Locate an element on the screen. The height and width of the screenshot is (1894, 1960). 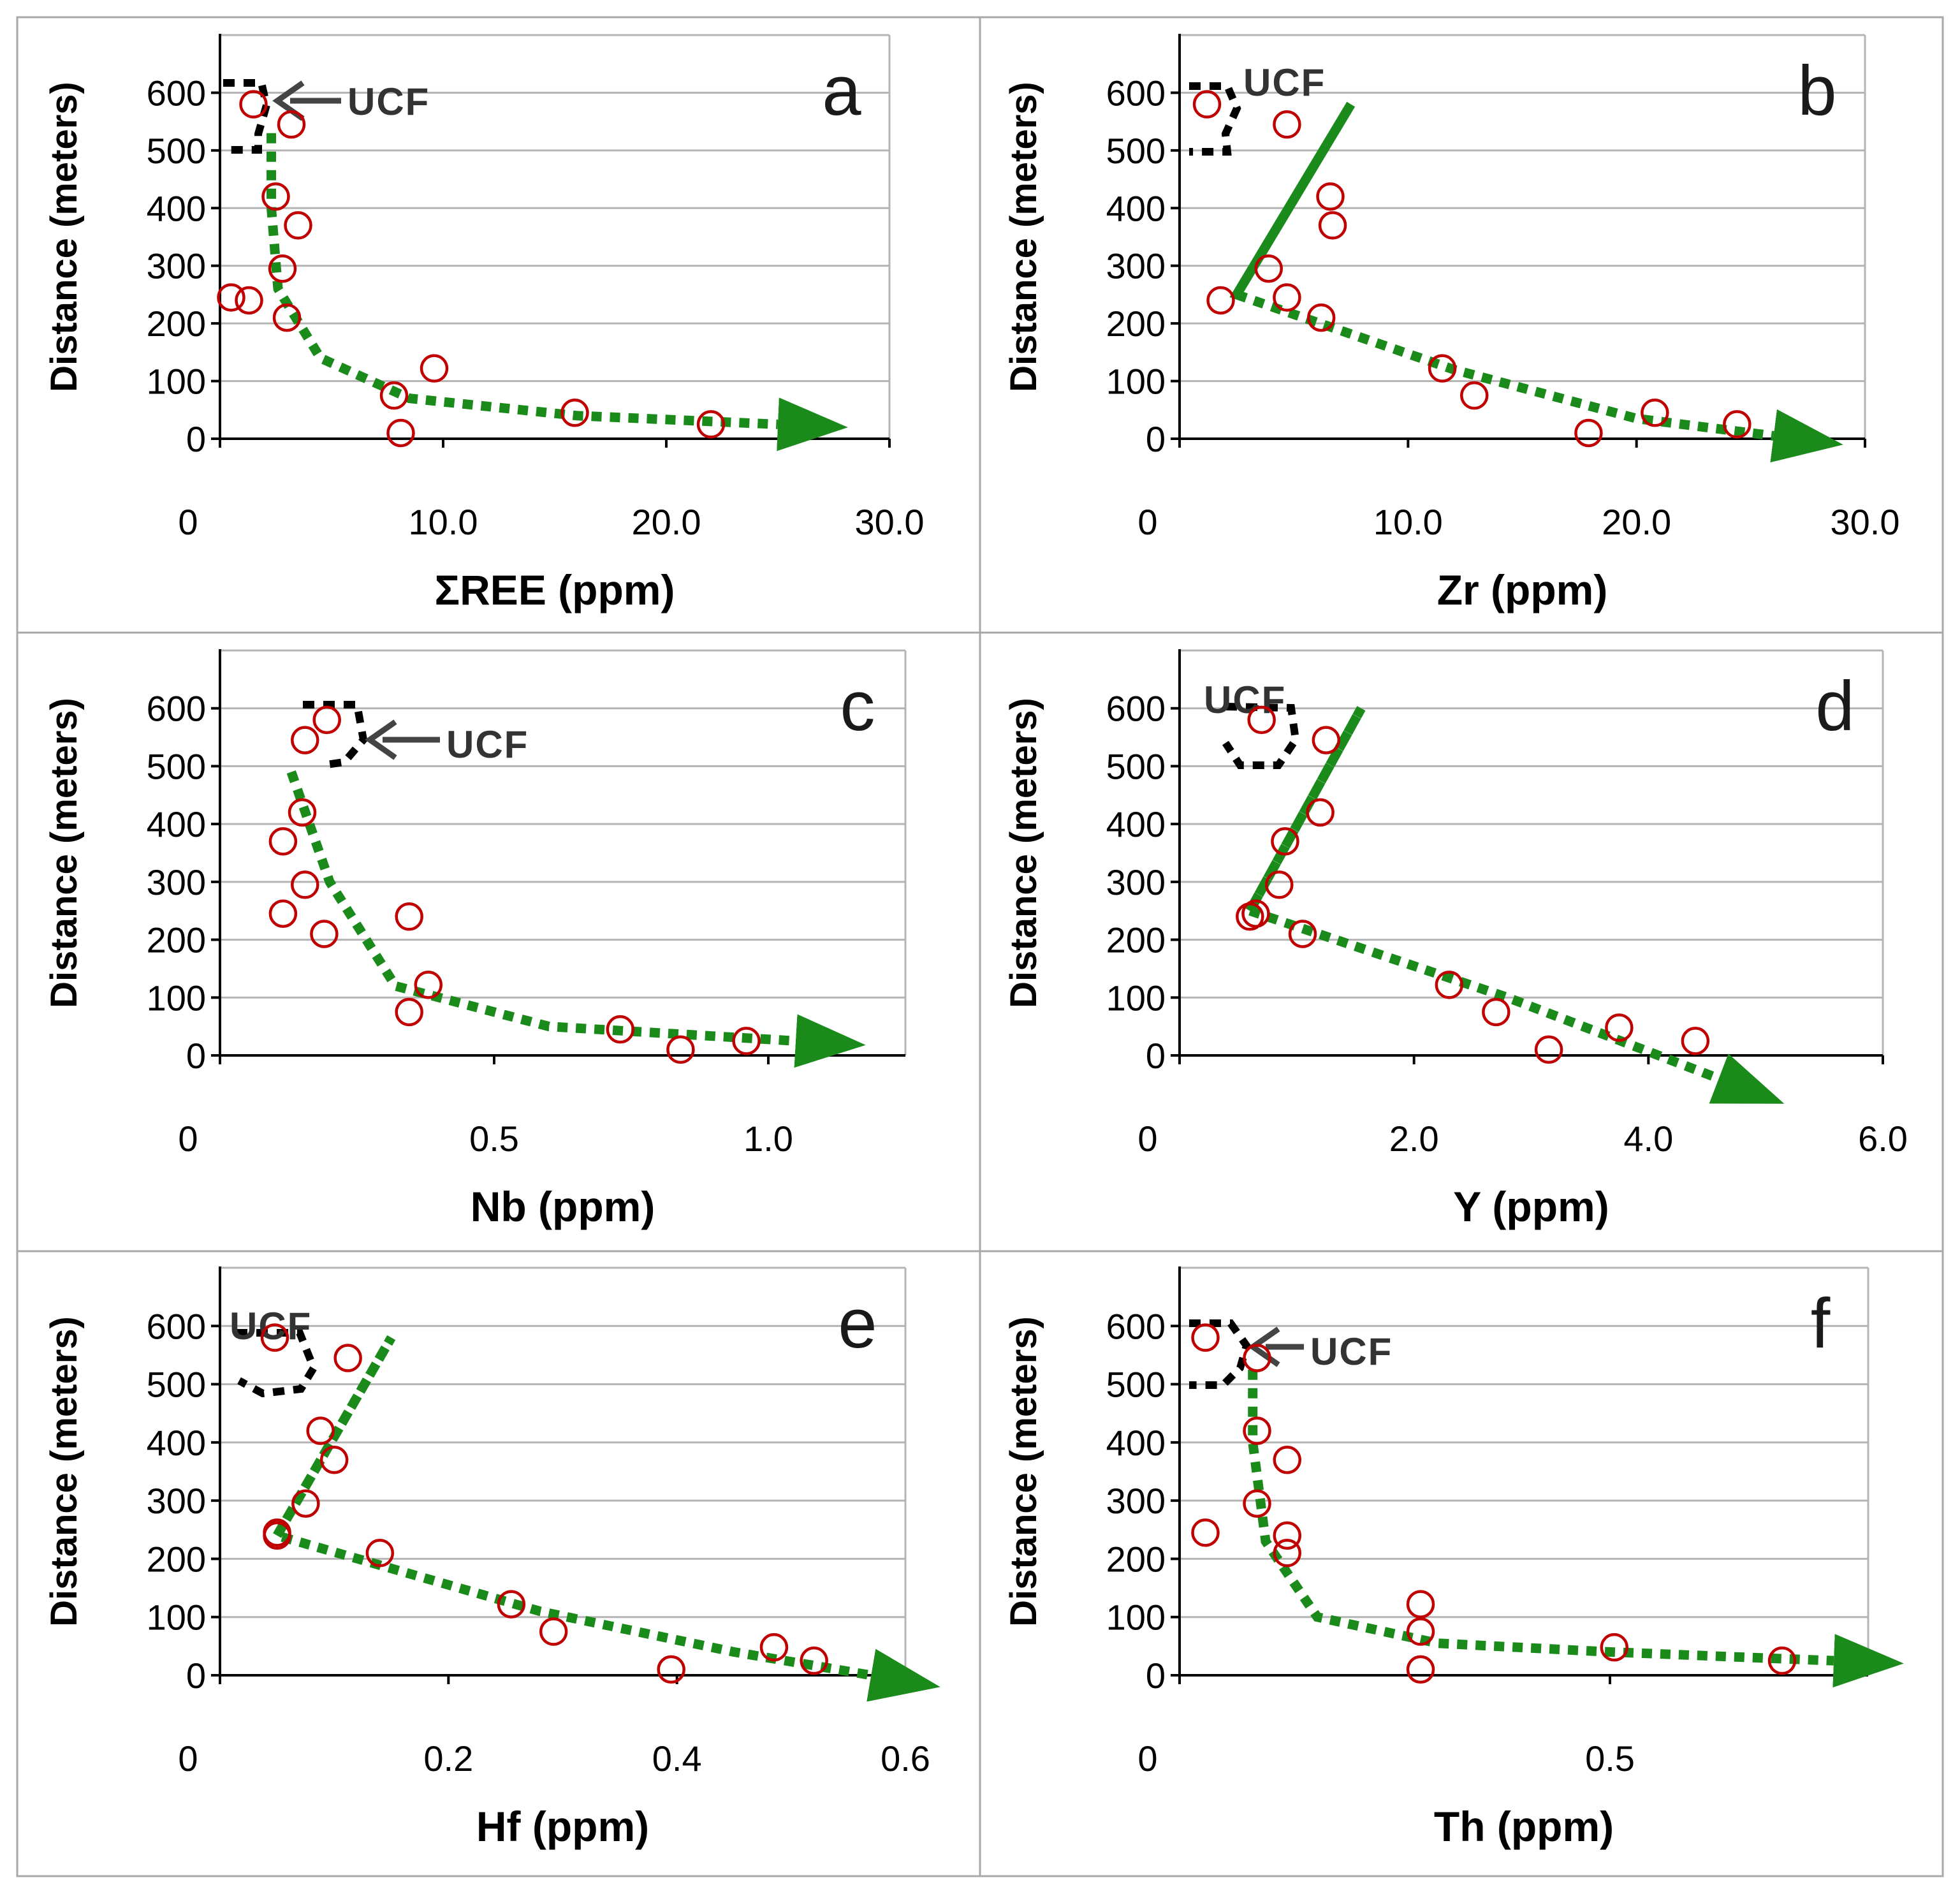
x-tick-label: 20.0 is located at coordinates (1636, 522).